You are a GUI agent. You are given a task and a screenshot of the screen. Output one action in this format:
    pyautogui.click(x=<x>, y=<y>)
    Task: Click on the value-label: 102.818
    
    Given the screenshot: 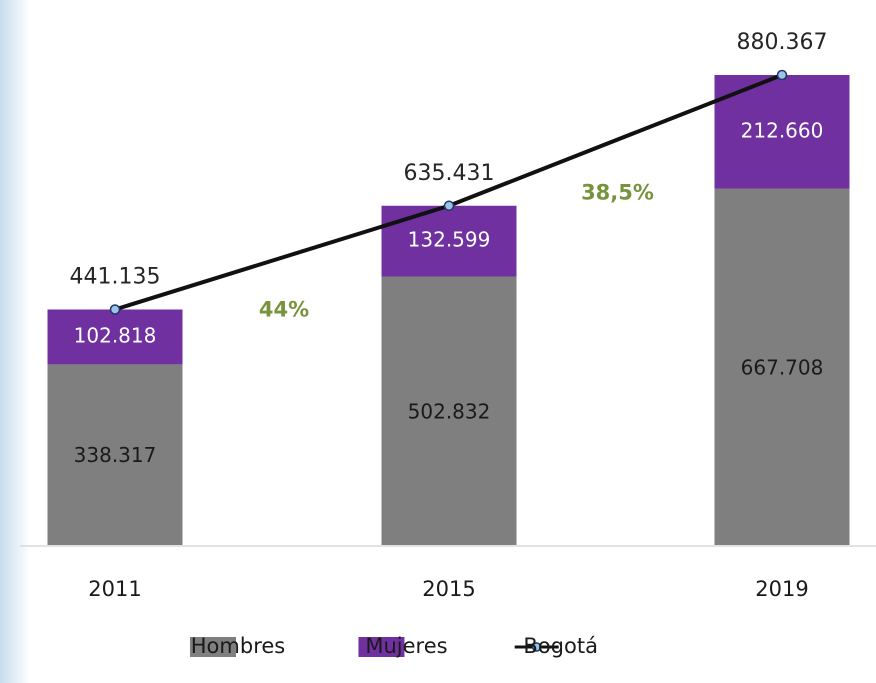 What is the action you would take?
    pyautogui.click(x=115, y=335)
    